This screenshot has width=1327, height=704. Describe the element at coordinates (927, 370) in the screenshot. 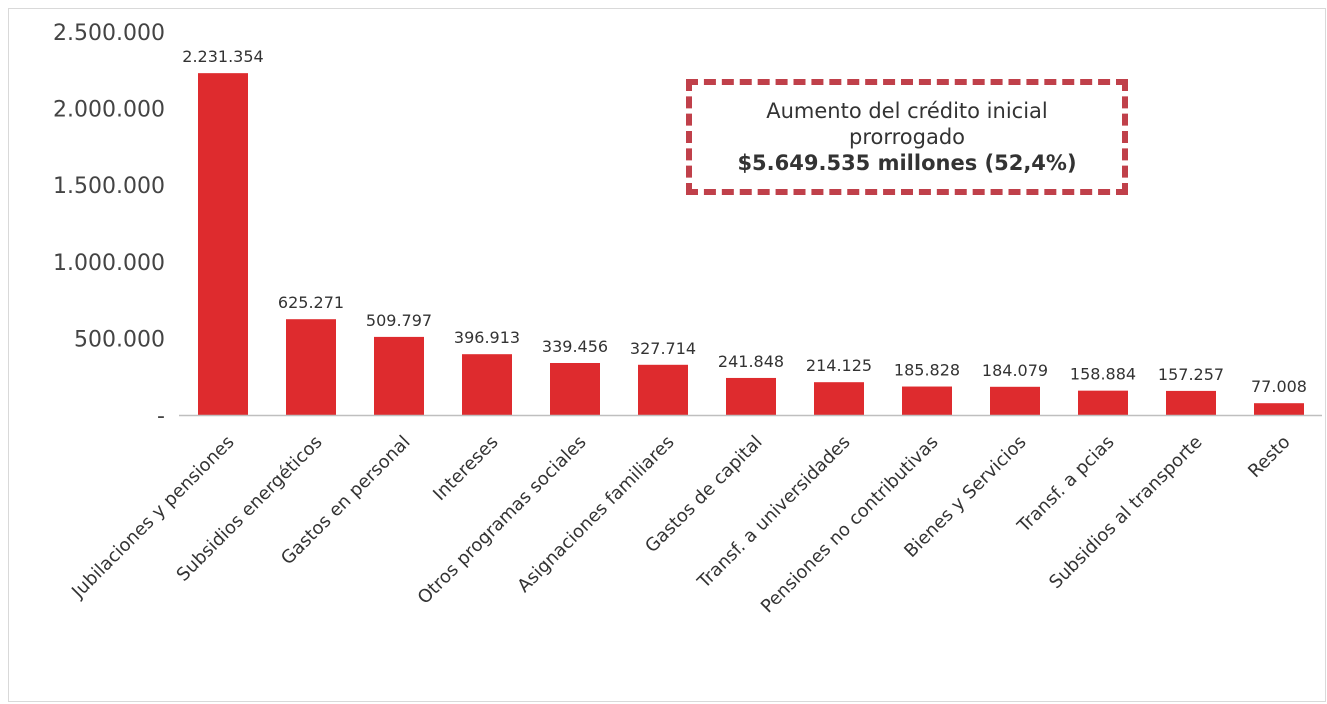

I see `data-label: 185.828` at that location.